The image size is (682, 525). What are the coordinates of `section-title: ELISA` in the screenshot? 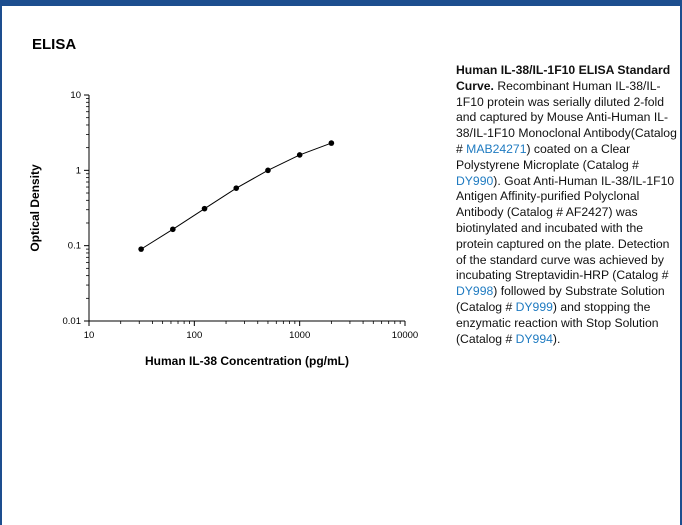 It's located at (54, 44).